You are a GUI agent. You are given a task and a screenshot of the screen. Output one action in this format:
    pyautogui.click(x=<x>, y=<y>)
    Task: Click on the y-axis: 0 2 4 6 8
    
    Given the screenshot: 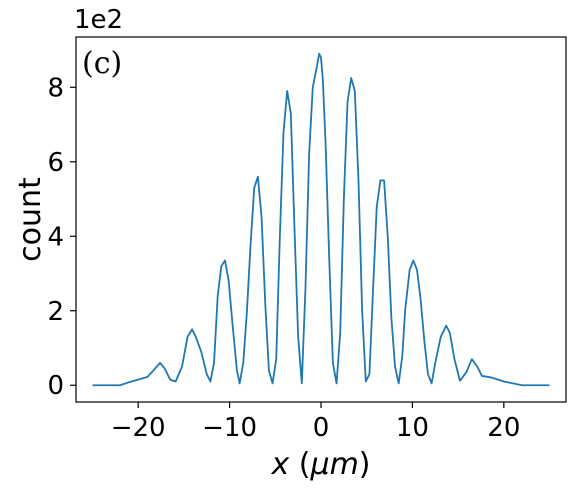 What is the action you would take?
    pyautogui.click(x=61, y=237)
    